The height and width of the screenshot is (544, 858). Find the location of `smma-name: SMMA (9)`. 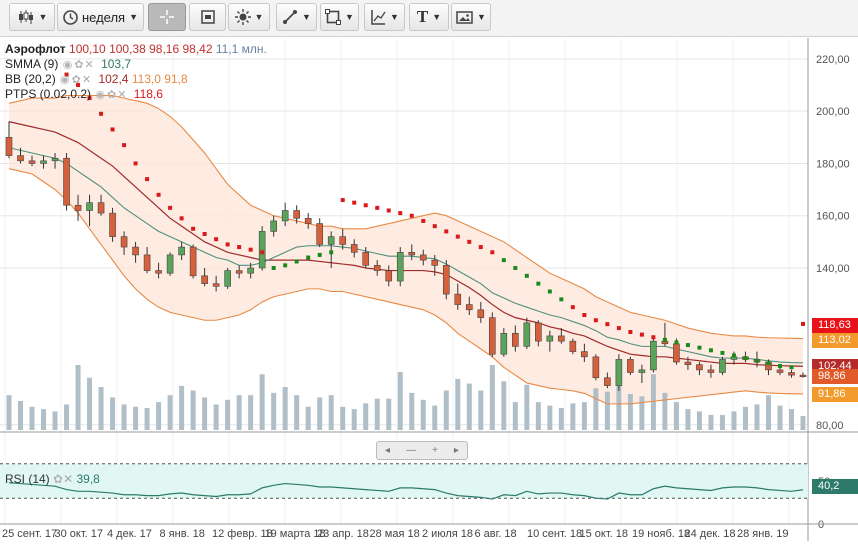

smma-name: SMMA (9) is located at coordinates (32, 64).